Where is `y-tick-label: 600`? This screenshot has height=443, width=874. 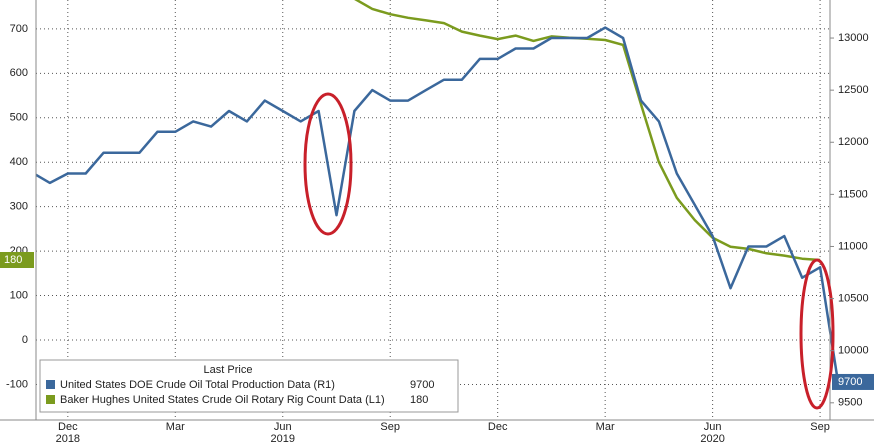 y-tick-label: 600 is located at coordinates (19, 73).